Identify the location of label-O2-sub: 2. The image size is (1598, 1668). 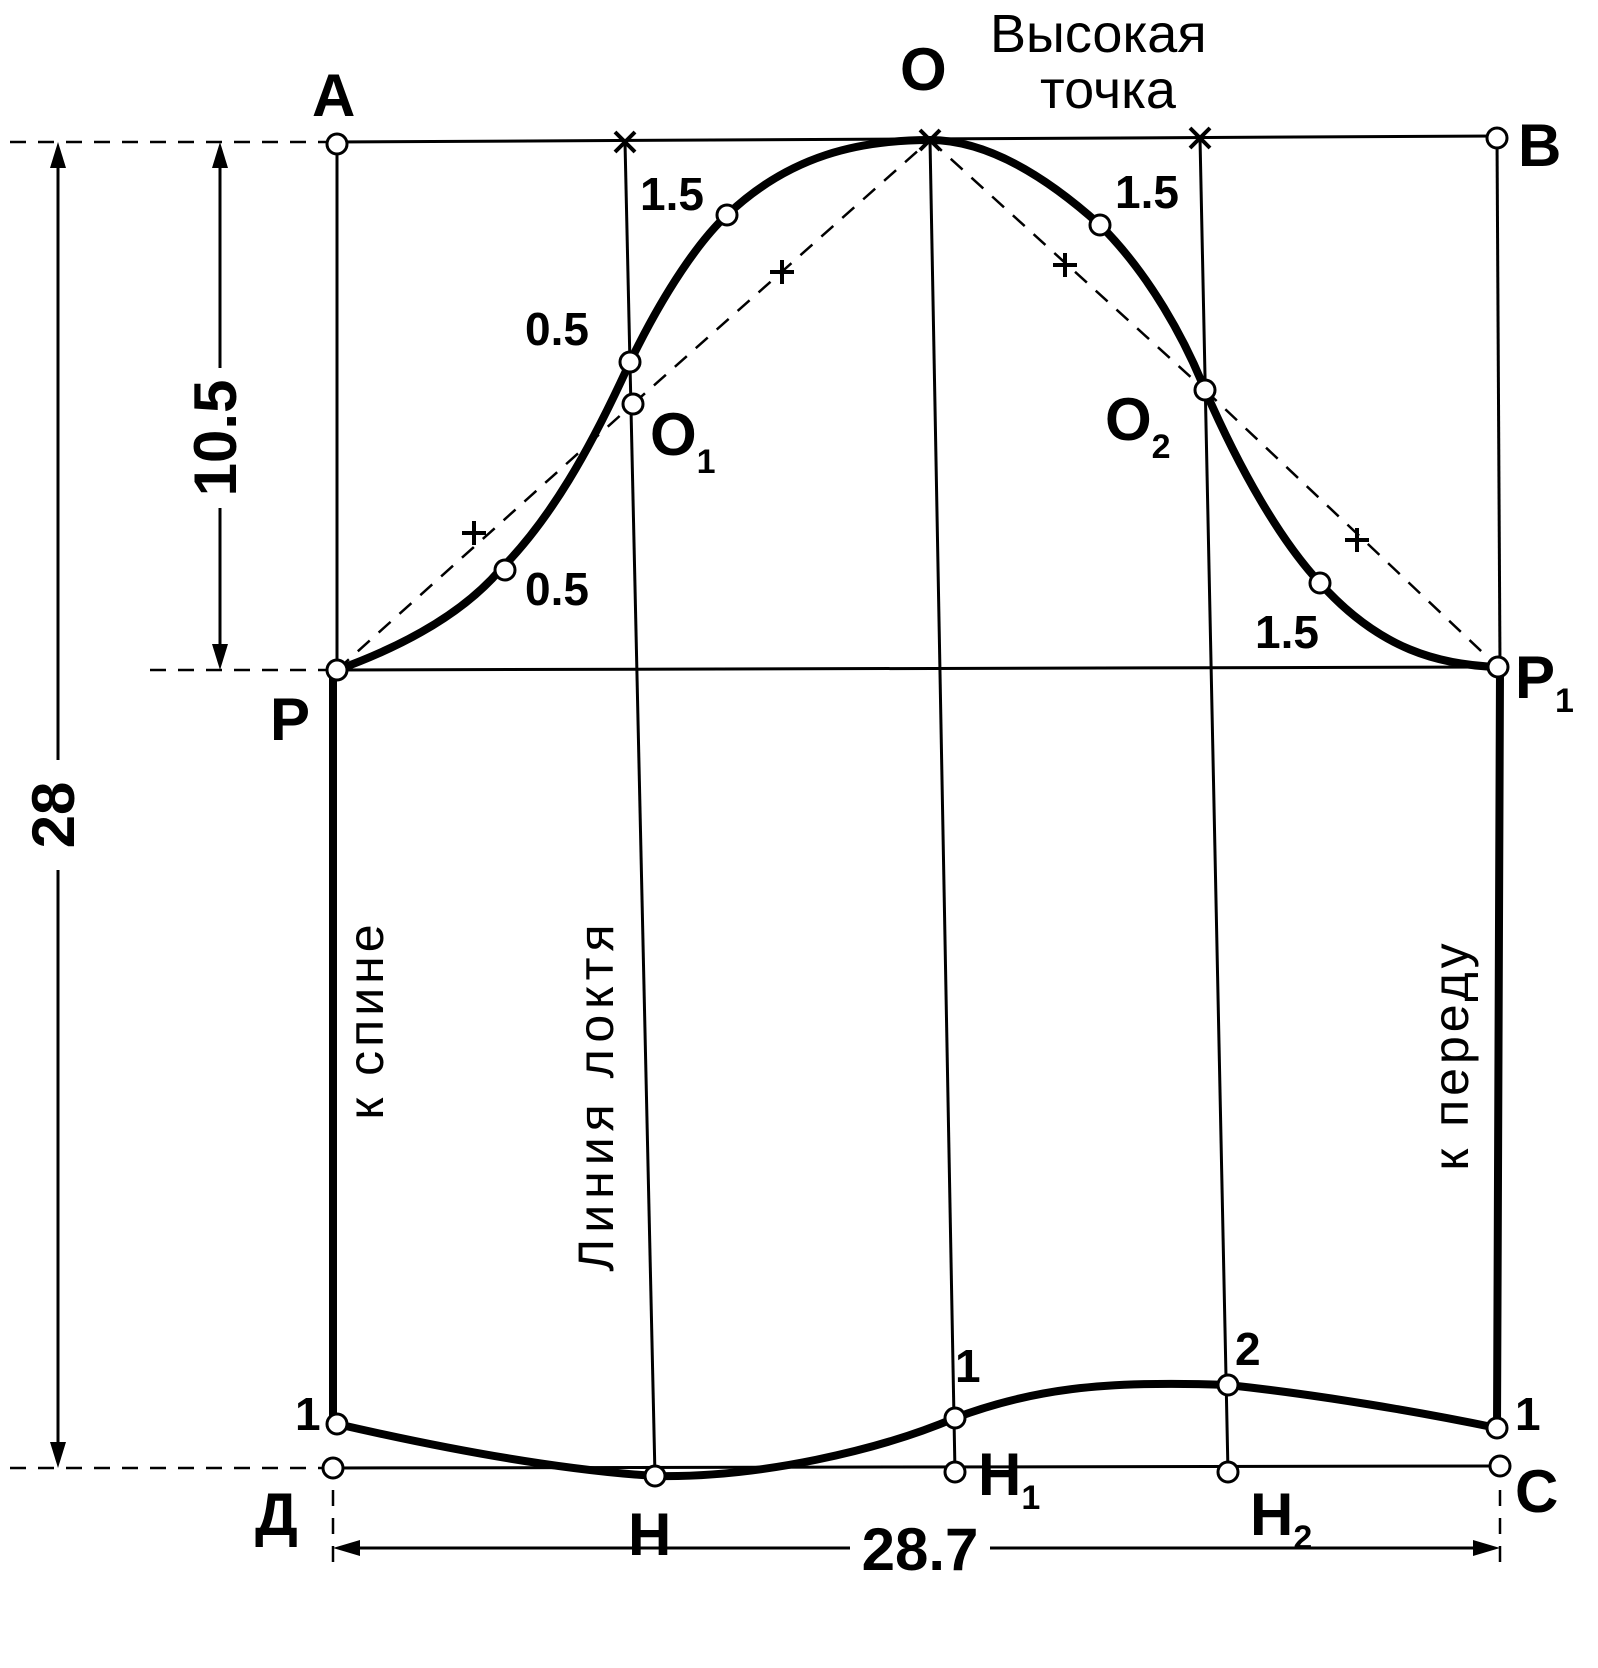
(1161, 447).